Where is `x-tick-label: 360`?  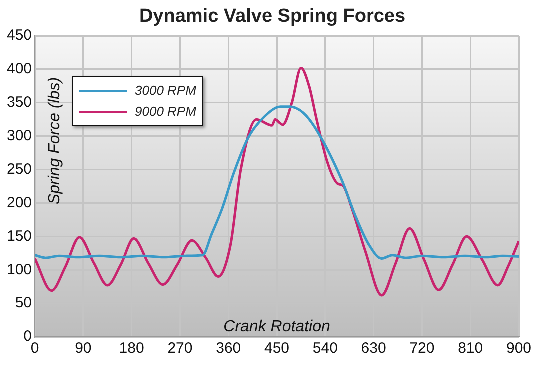 x-tick-label: 360 is located at coordinates (229, 349).